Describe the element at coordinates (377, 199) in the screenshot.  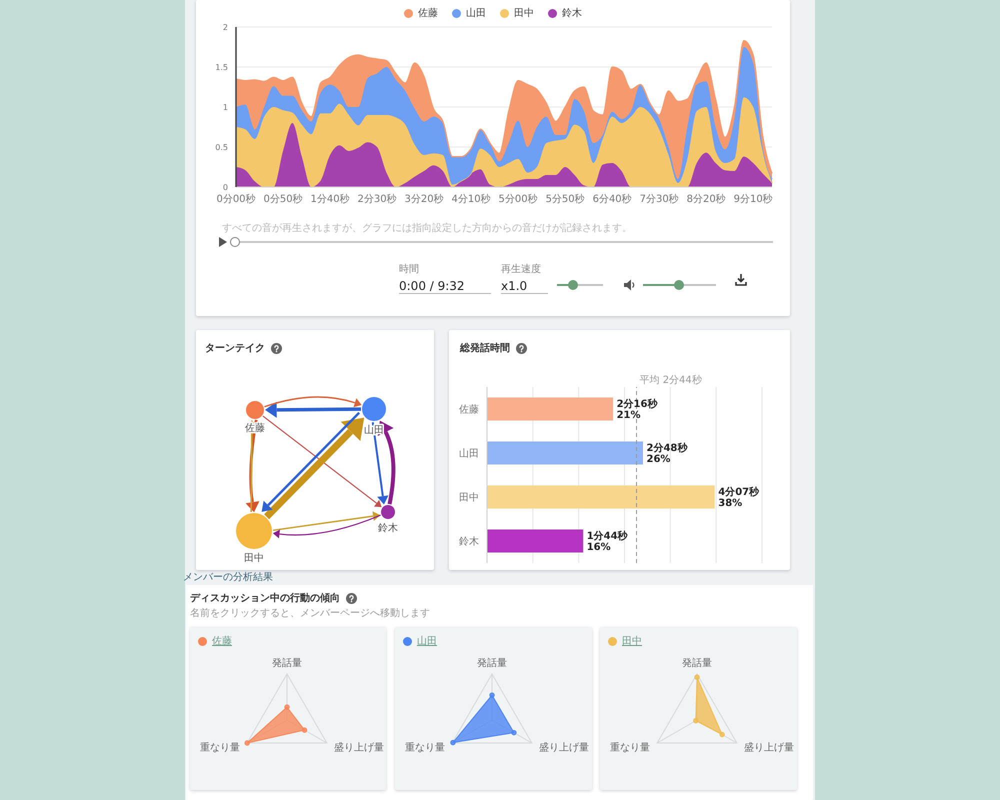
I see `x-tick-label: 2分30秒` at that location.